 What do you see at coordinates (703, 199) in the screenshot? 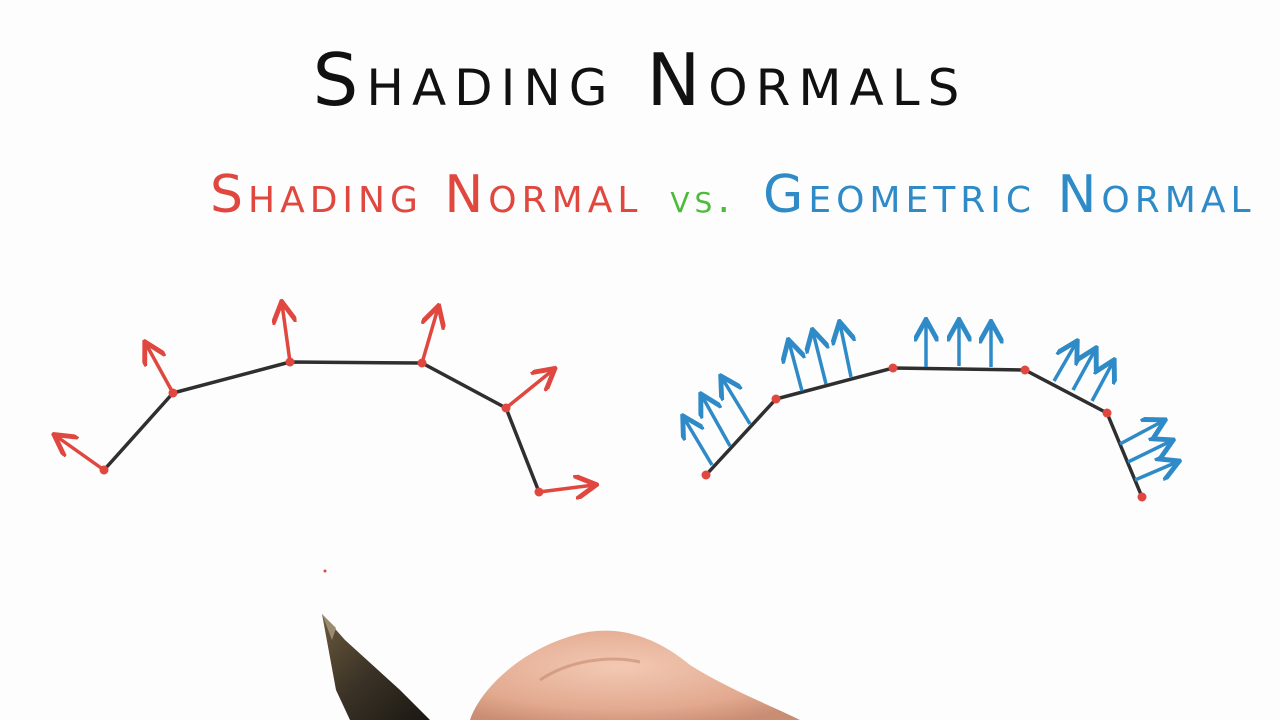
I see `versus-label: vs.` at bounding box center [703, 199].